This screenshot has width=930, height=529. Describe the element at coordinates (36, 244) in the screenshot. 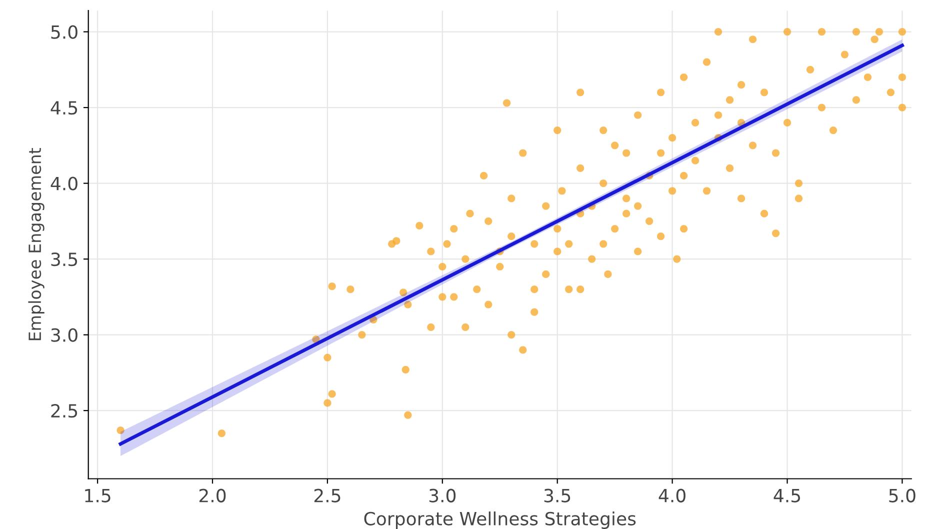

I see `y-axis-title: Employee Engagement` at that location.